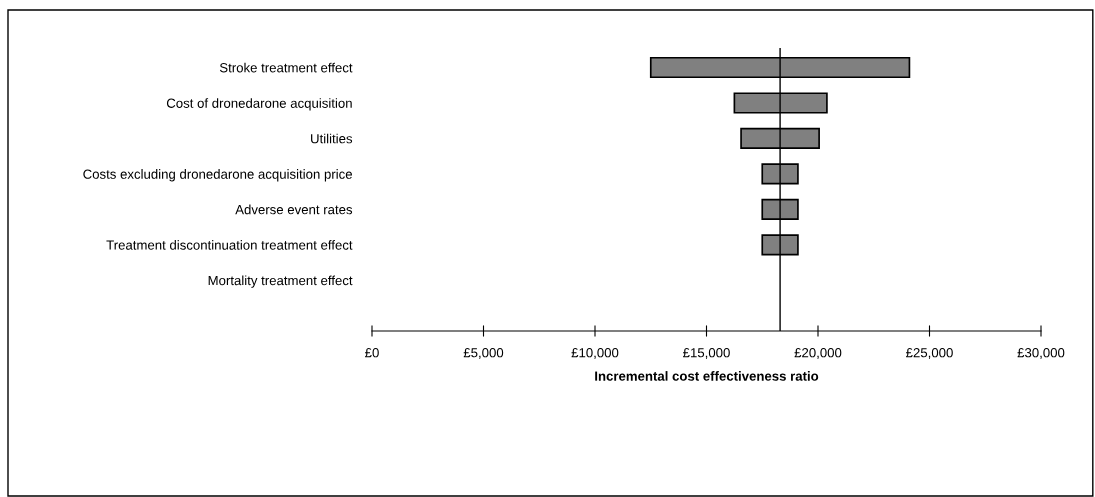 This screenshot has height=497, width=1095. I want to click on x-tick-label: £25,000, so click(929, 353).